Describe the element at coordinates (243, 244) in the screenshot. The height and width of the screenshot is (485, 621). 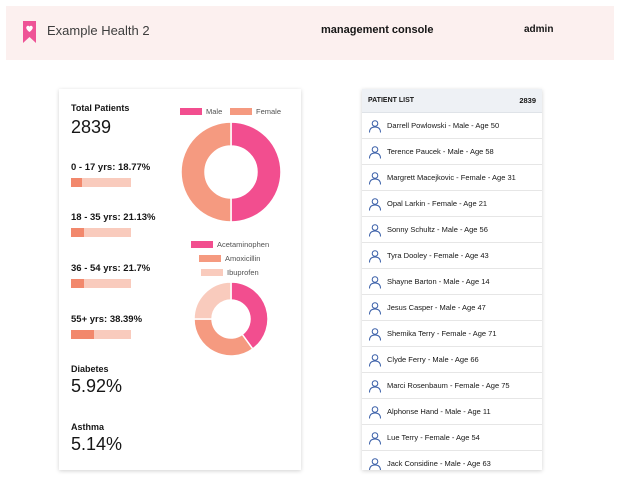
I see `legend-label: Acetaminophen` at that location.